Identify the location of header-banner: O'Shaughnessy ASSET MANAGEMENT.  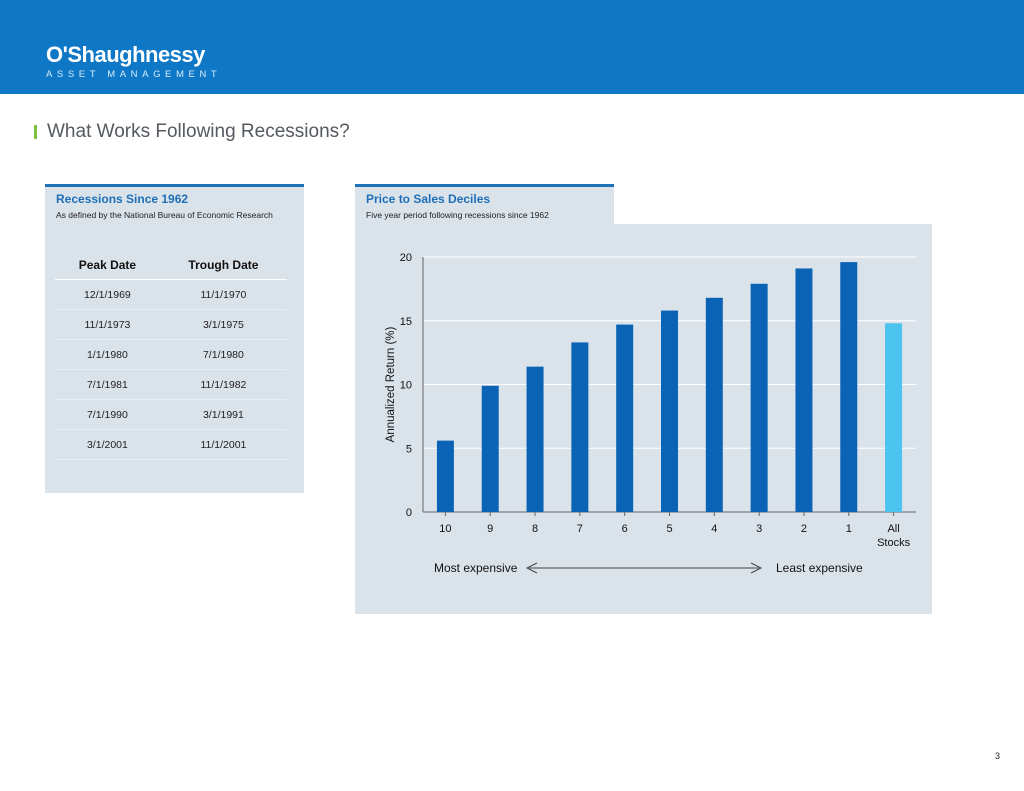
(512, 47).